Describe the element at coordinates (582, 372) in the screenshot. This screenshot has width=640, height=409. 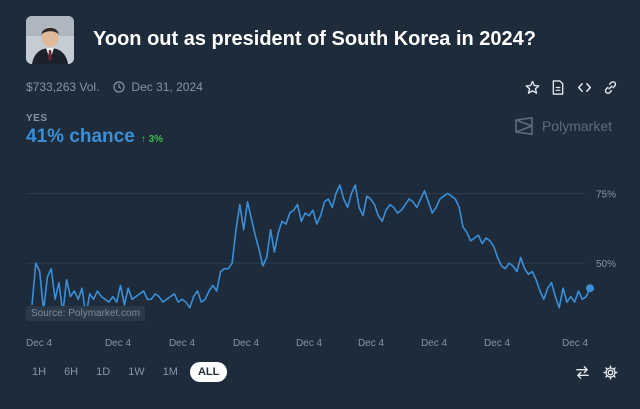
I see `swap-icon` at that location.